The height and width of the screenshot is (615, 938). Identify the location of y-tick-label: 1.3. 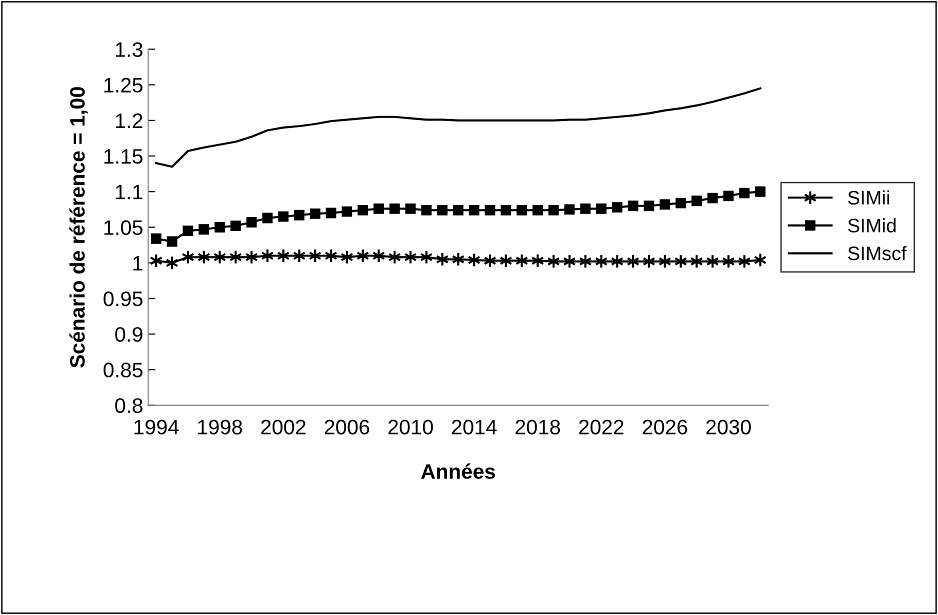
(129, 49).